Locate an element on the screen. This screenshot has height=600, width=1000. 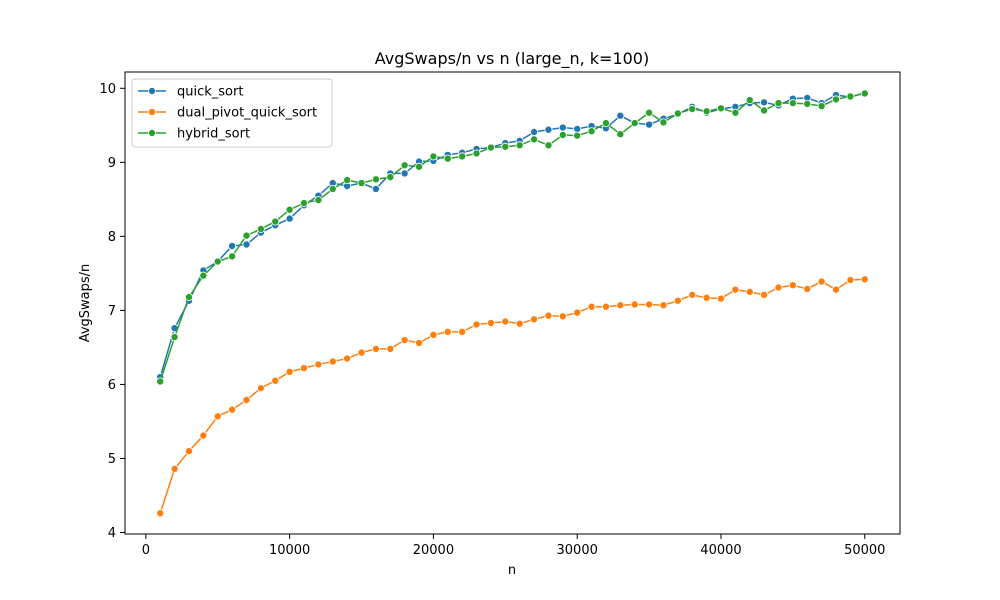
legend-box is located at coordinates (232, 113).